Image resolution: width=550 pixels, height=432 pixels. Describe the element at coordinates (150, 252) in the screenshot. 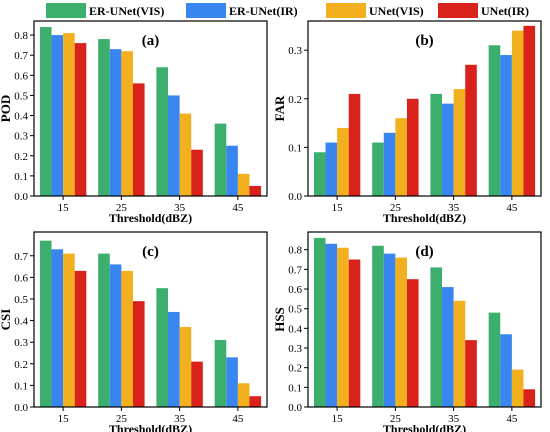

I see `panel-label: (c)` at that location.